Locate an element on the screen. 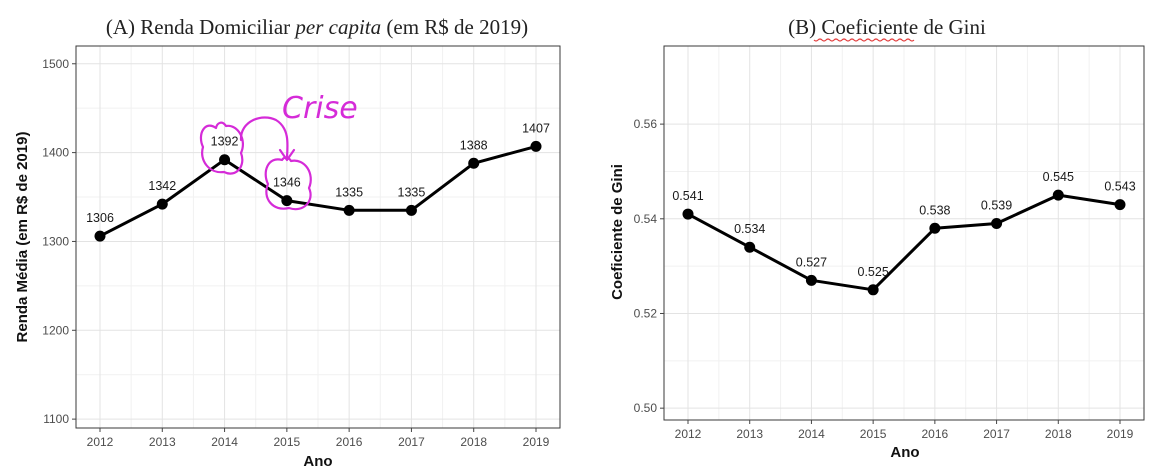 Image resolution: width=1150 pixels, height=471 pixels. data-label: 0.525 is located at coordinates (873, 272).